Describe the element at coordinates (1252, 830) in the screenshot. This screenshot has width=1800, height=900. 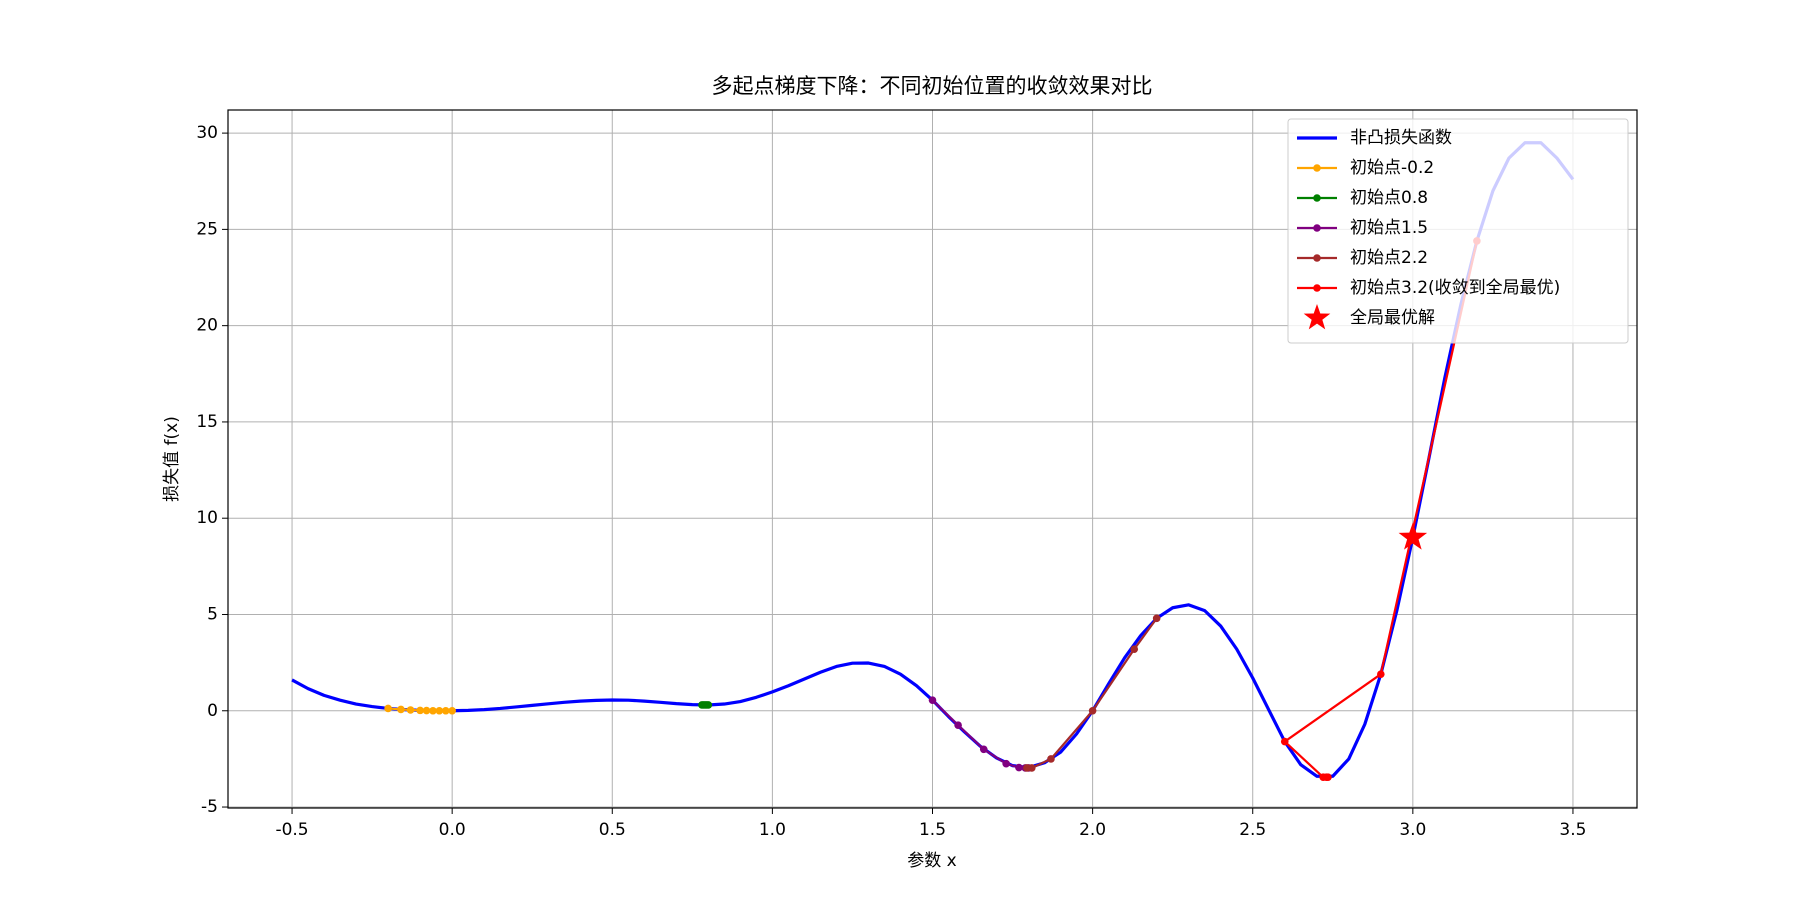
I see `x-tick-label: 2.5` at that location.